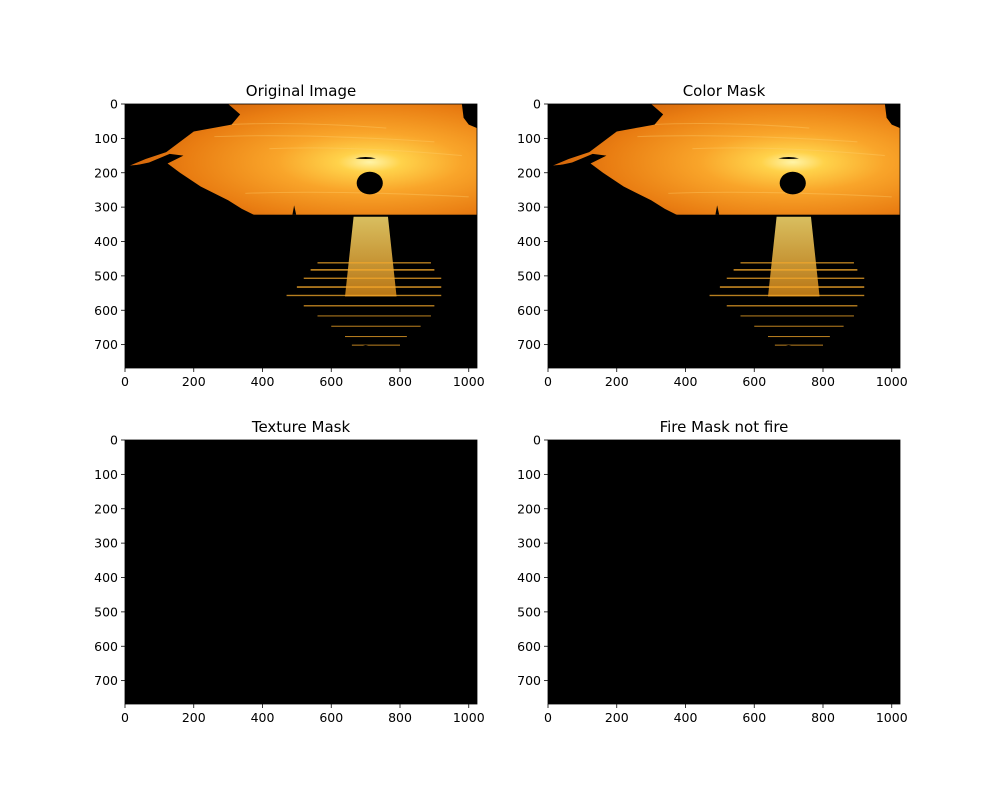 This screenshot has height=800, width=1000. Describe the element at coordinates (724, 427) in the screenshot. I see `subplot-title: Fire Mask not fire` at that location.